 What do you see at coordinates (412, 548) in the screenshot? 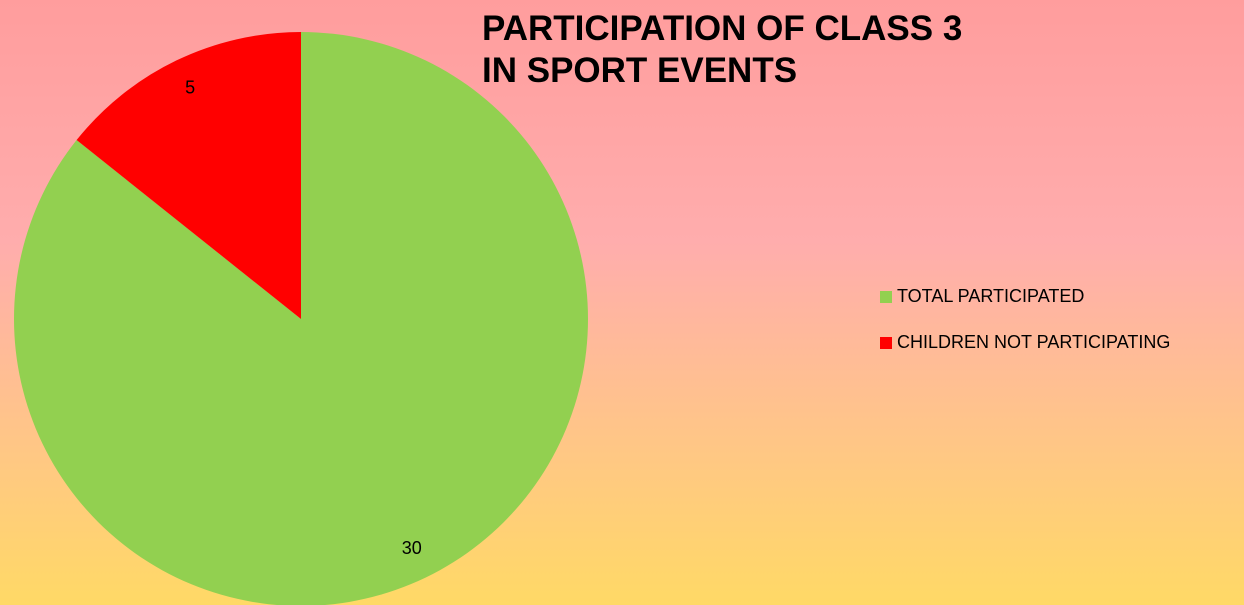
I see `data-label: 30` at bounding box center [412, 548].